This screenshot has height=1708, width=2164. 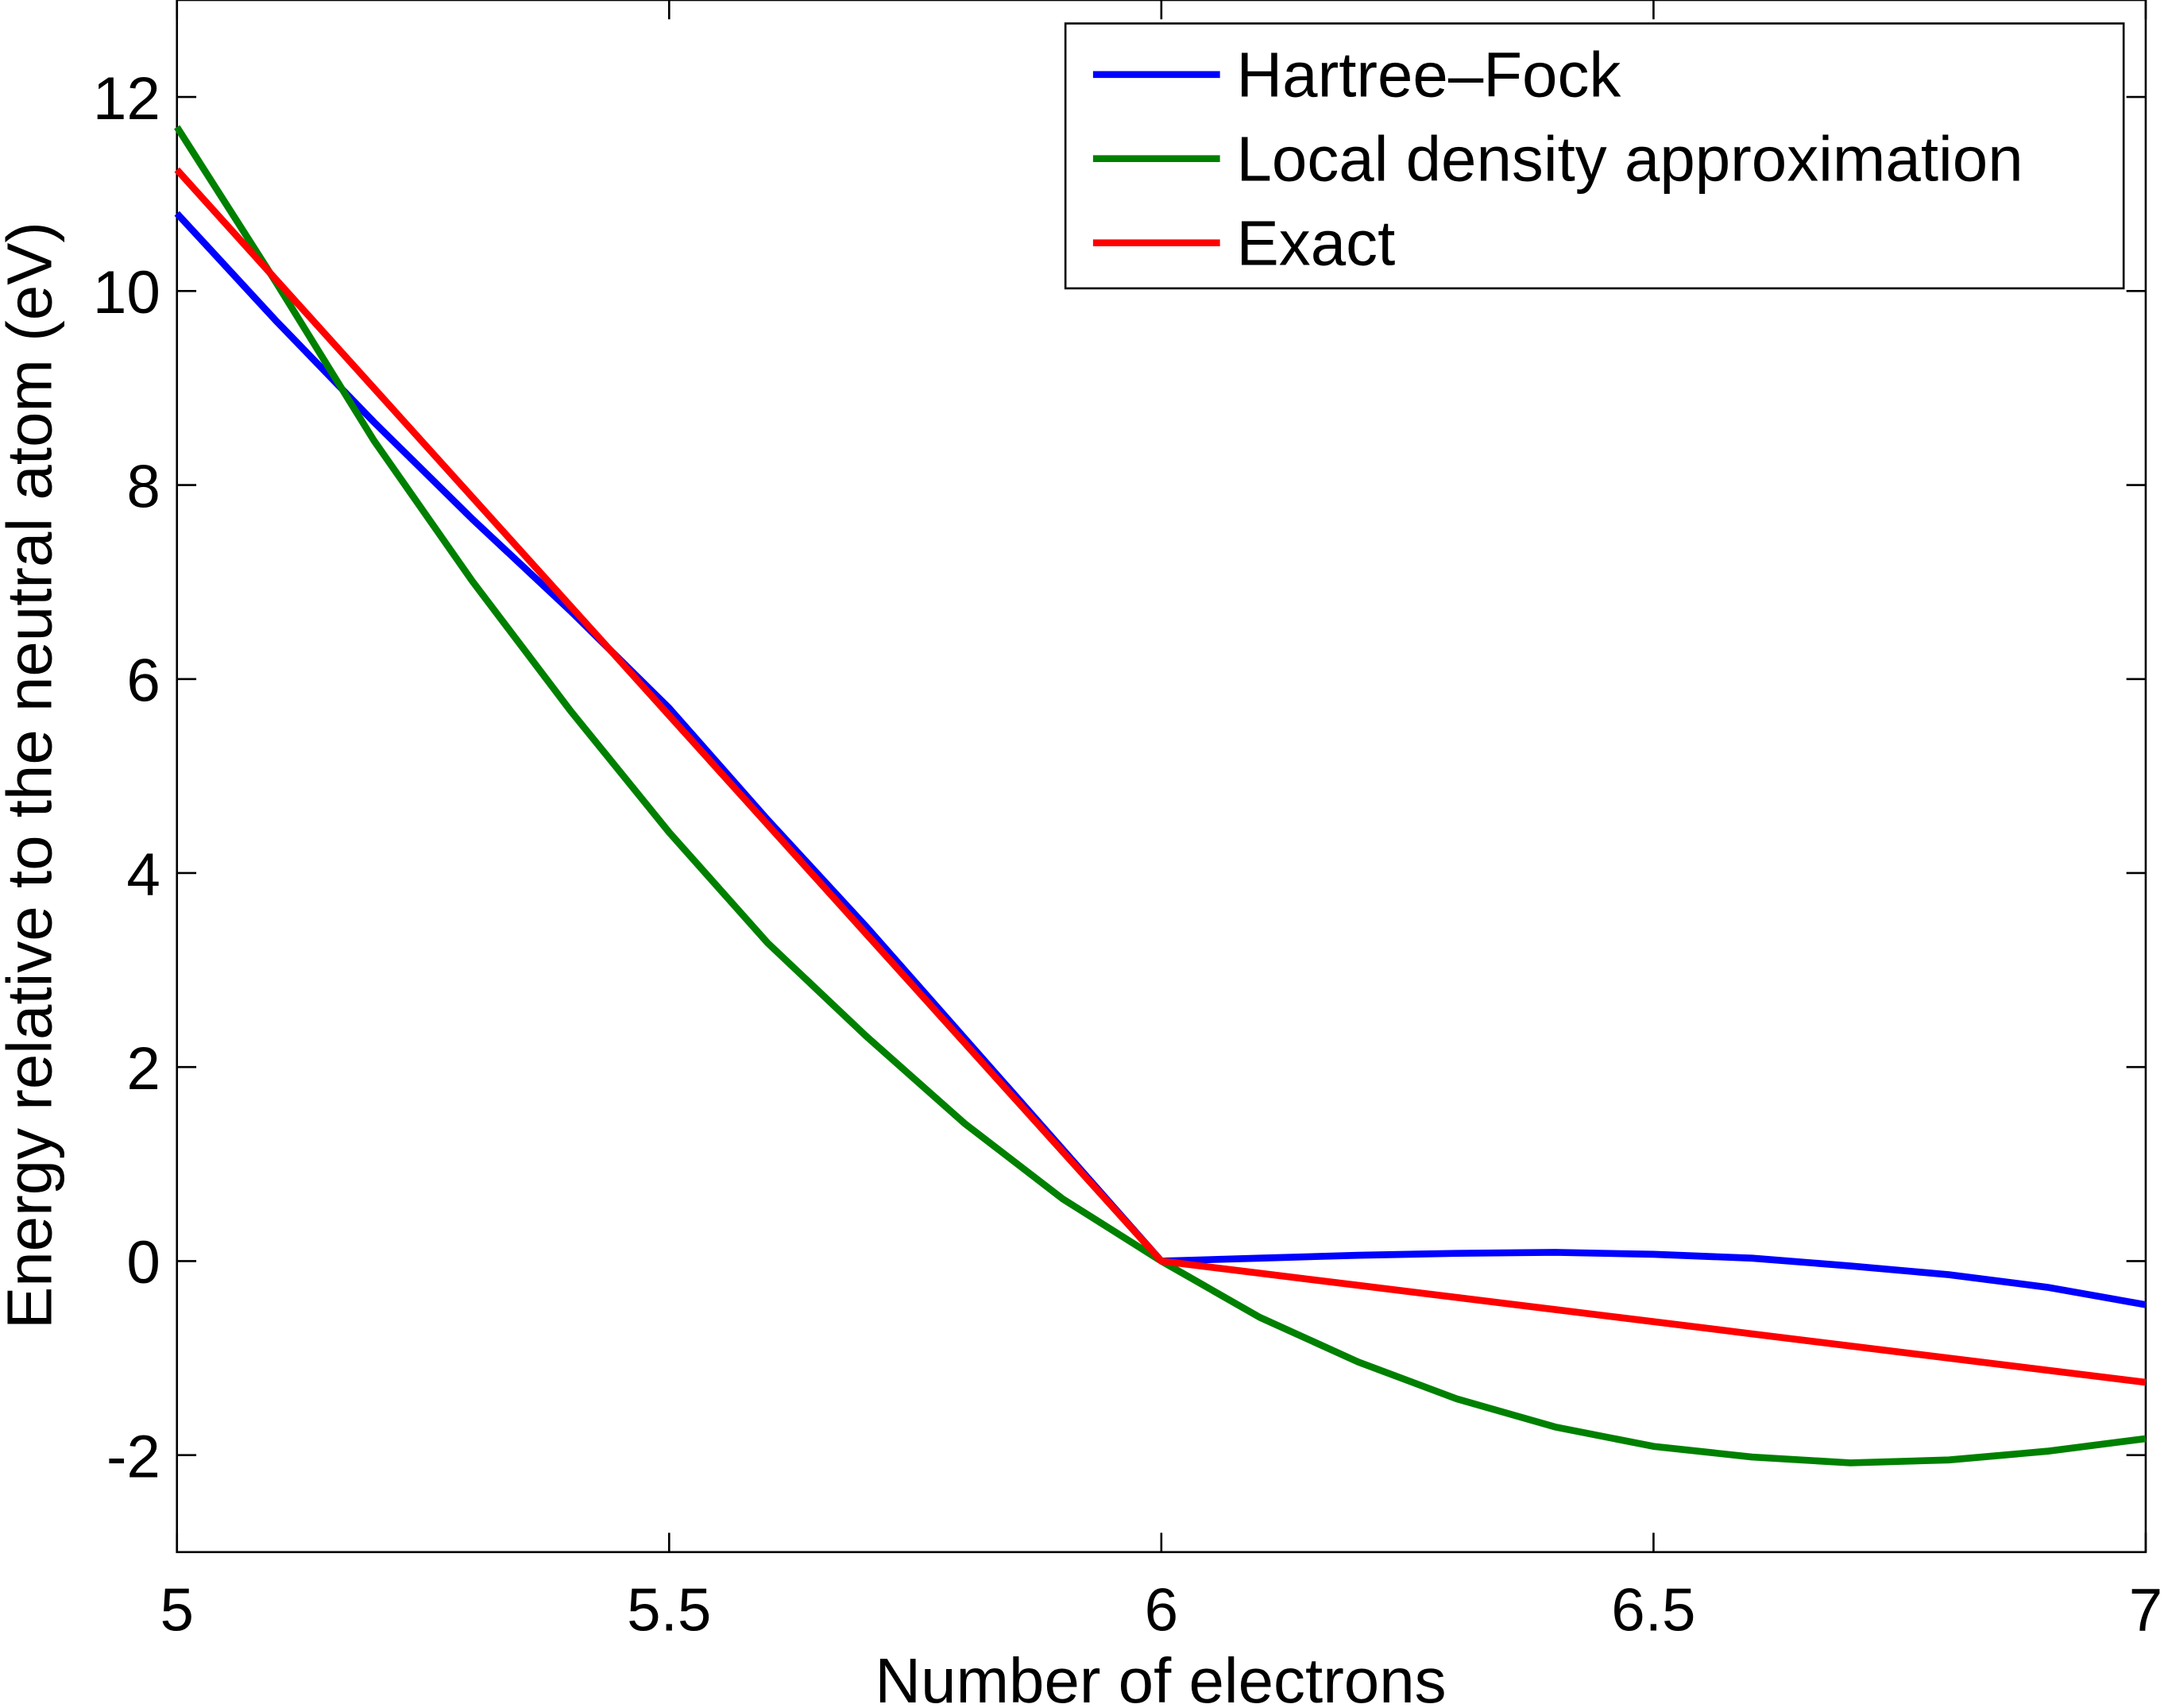 What do you see at coordinates (1316, 242) in the screenshot?
I see `legend-label: Exact` at bounding box center [1316, 242].